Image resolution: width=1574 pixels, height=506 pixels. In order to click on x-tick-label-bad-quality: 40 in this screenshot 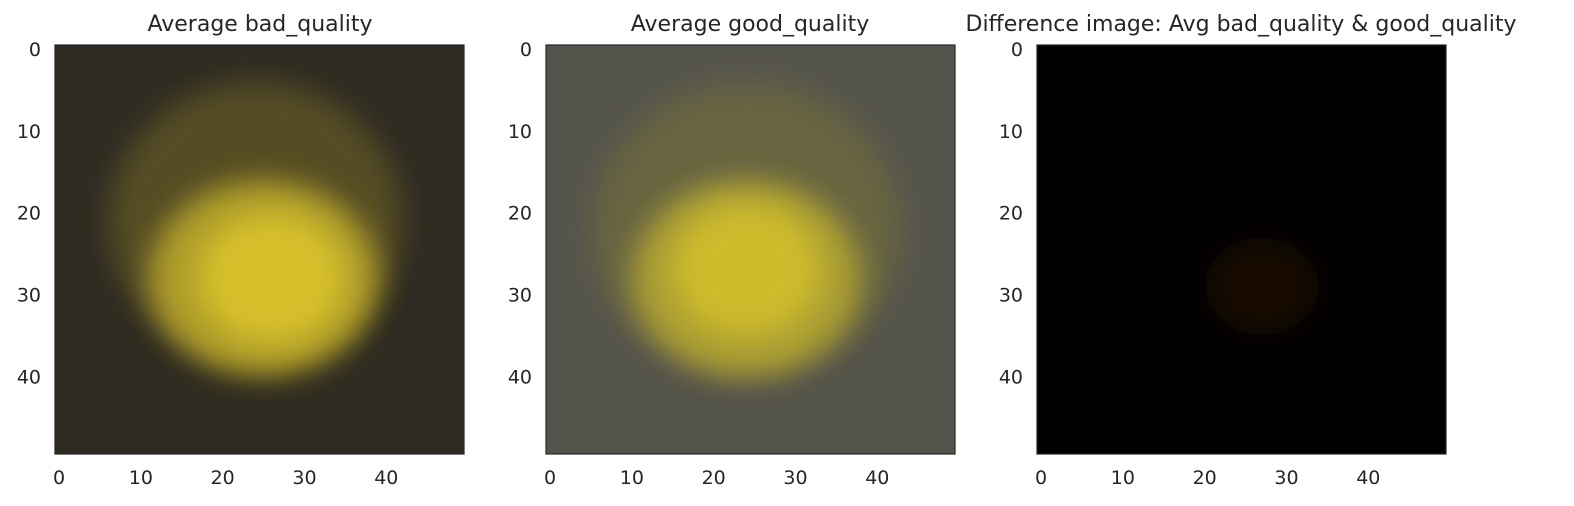, I will do `click(386, 478)`.